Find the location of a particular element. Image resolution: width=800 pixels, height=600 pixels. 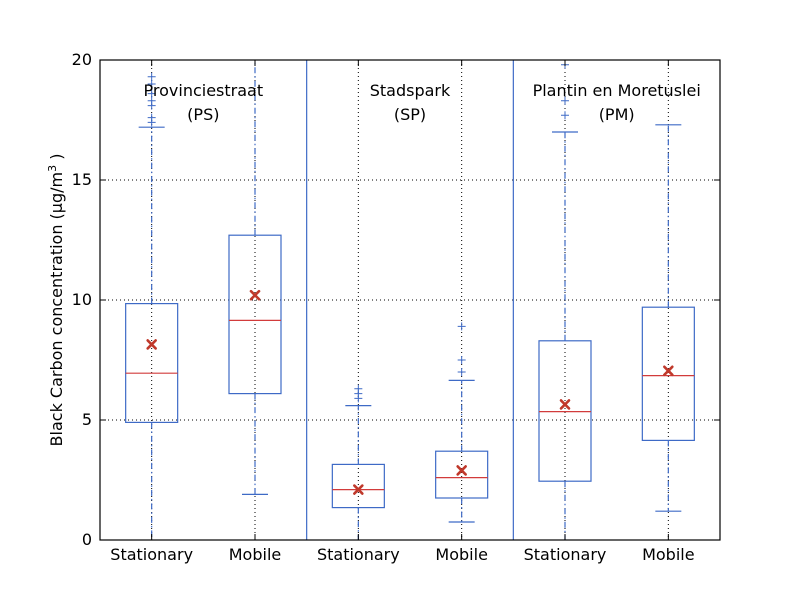

y-tick-label: 0 is located at coordinates (87, 539).